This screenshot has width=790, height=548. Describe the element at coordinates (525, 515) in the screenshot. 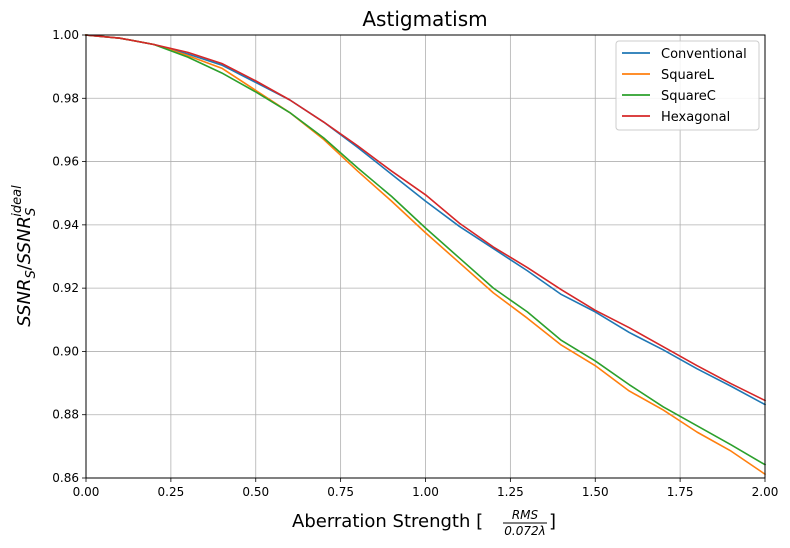

I see `x-axis-label-frac-numerator: RMS` at that location.